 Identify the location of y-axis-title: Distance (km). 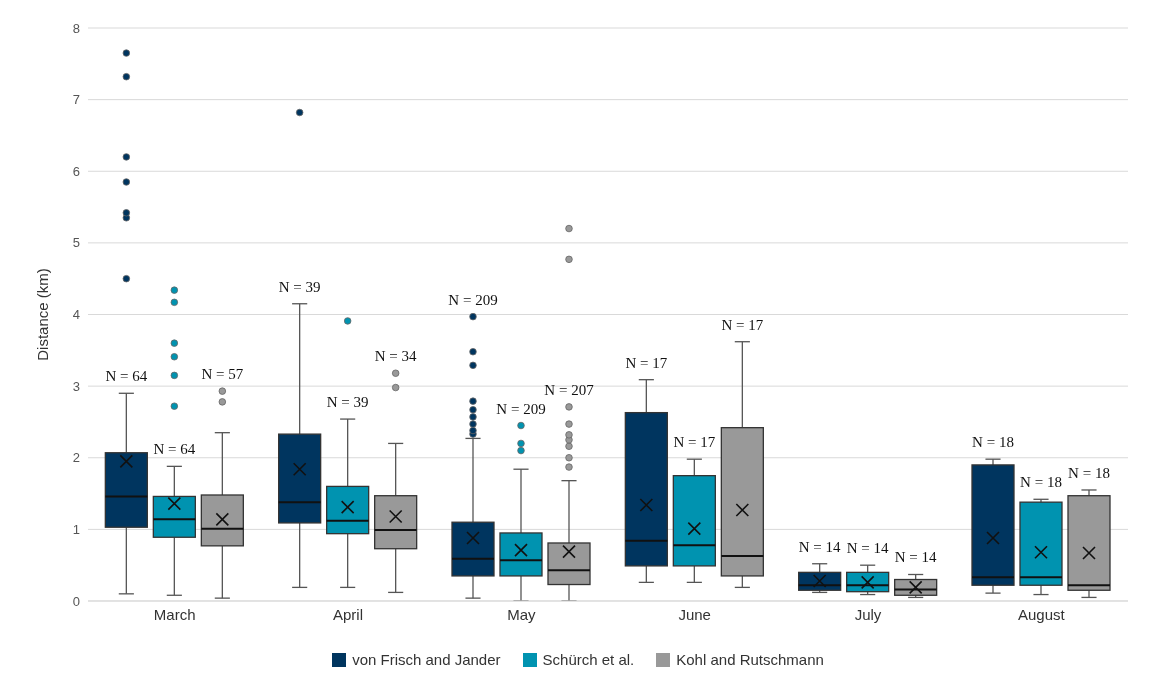
(43, 314).